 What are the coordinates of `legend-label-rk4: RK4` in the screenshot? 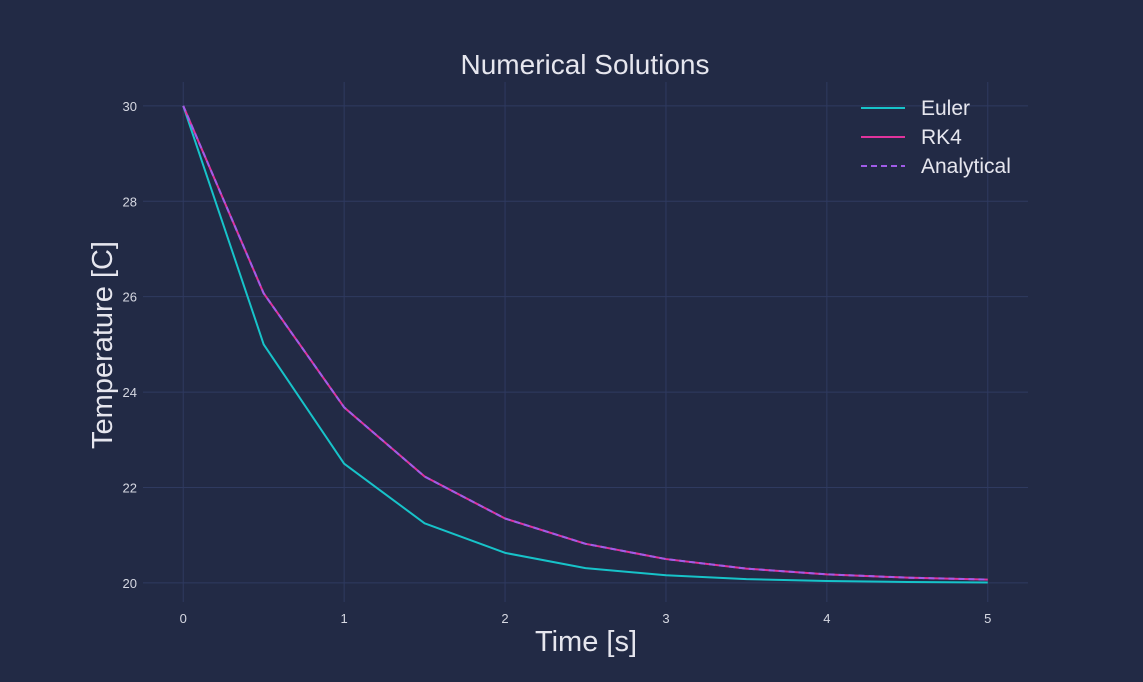 It's located at (941, 137).